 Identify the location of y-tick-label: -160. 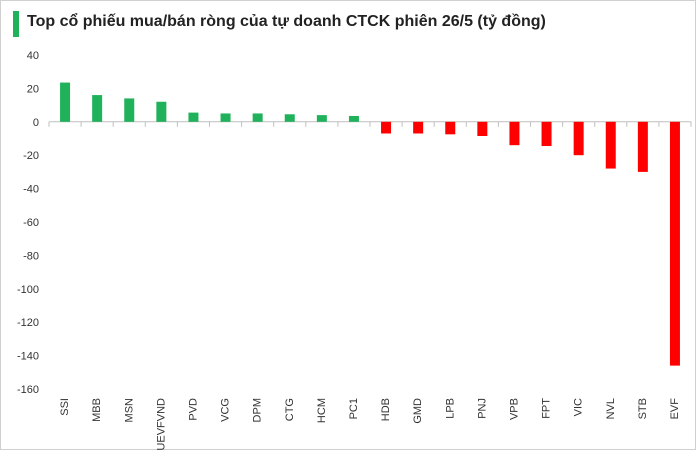
(28, 390).